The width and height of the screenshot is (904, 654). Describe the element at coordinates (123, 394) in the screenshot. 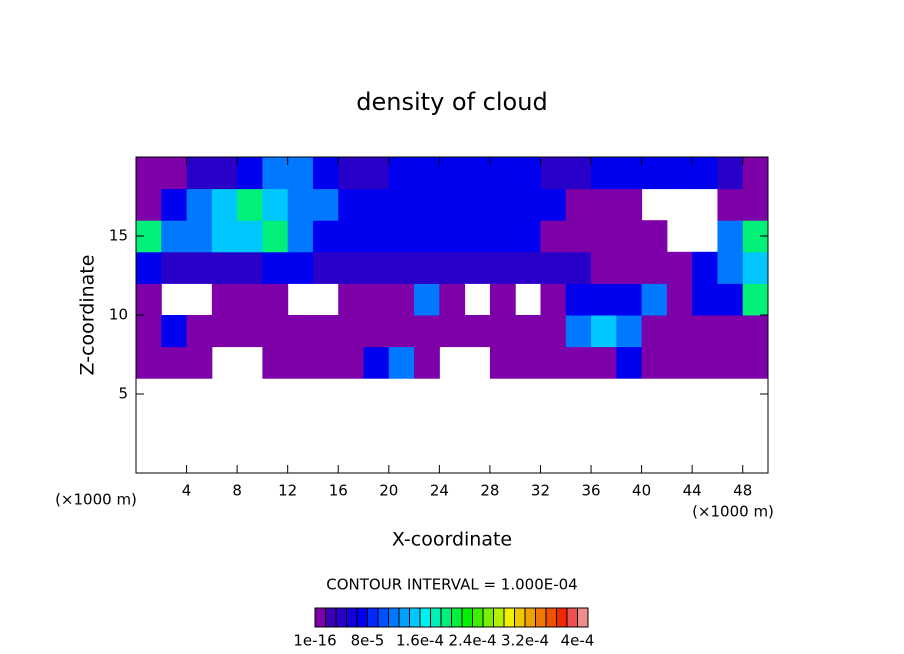

I see `y-tick-label: 5` at that location.